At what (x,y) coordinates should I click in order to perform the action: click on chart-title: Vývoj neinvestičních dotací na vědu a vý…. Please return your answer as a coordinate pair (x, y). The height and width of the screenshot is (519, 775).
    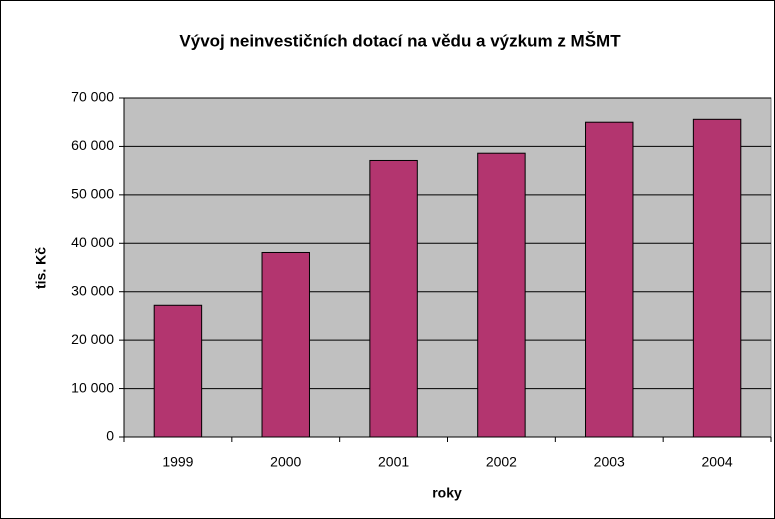
    Looking at the image, I should click on (400, 40).